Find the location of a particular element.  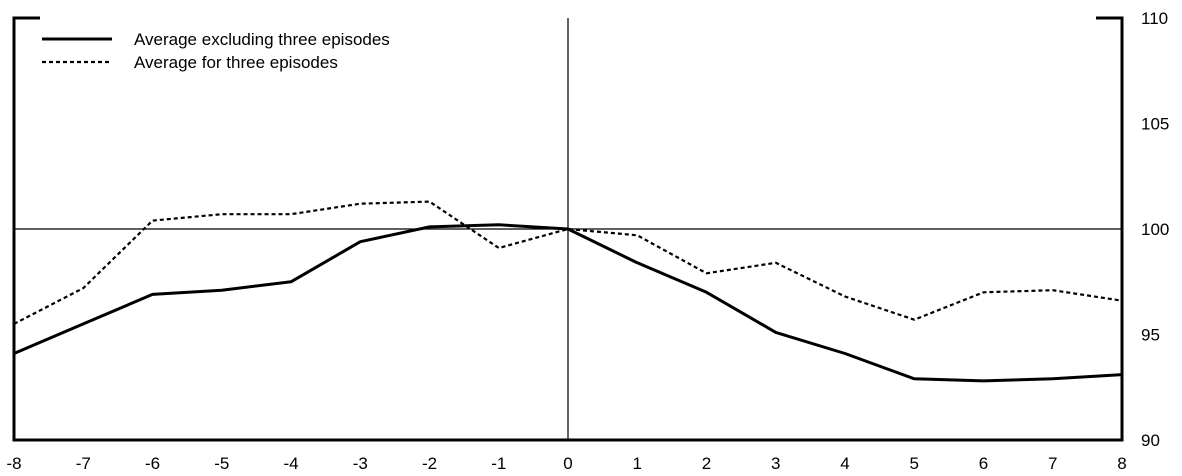

x-tick-label: -1 is located at coordinates (498, 463).